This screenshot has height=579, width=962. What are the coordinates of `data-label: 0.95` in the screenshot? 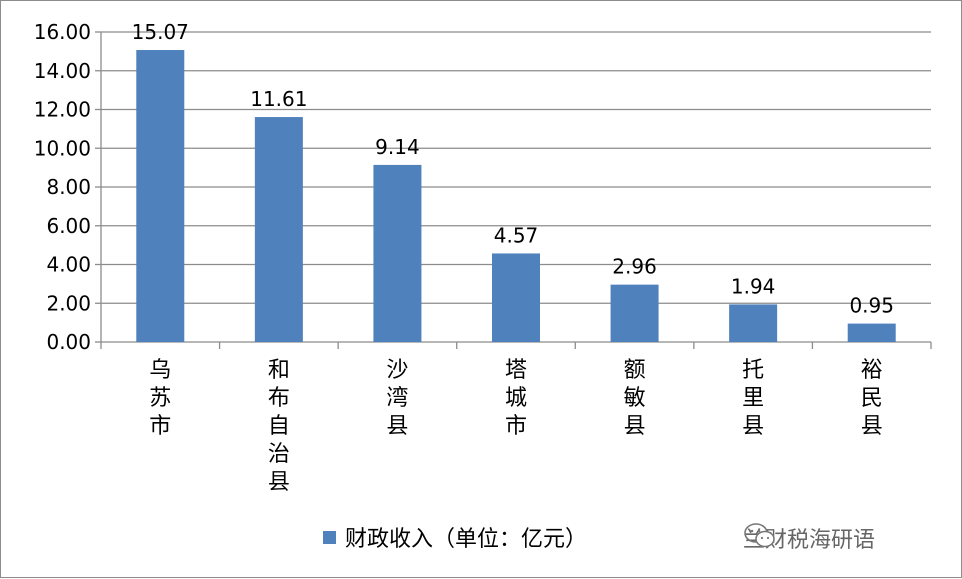 It's located at (871, 306).